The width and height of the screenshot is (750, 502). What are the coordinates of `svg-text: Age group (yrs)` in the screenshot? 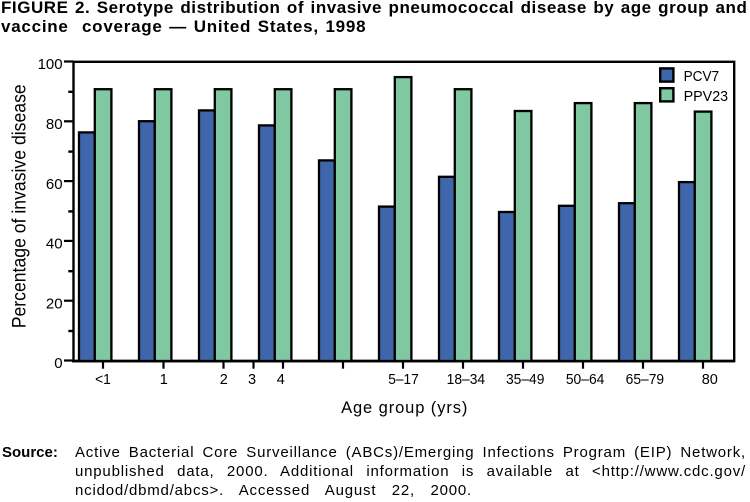 It's located at (404, 408).